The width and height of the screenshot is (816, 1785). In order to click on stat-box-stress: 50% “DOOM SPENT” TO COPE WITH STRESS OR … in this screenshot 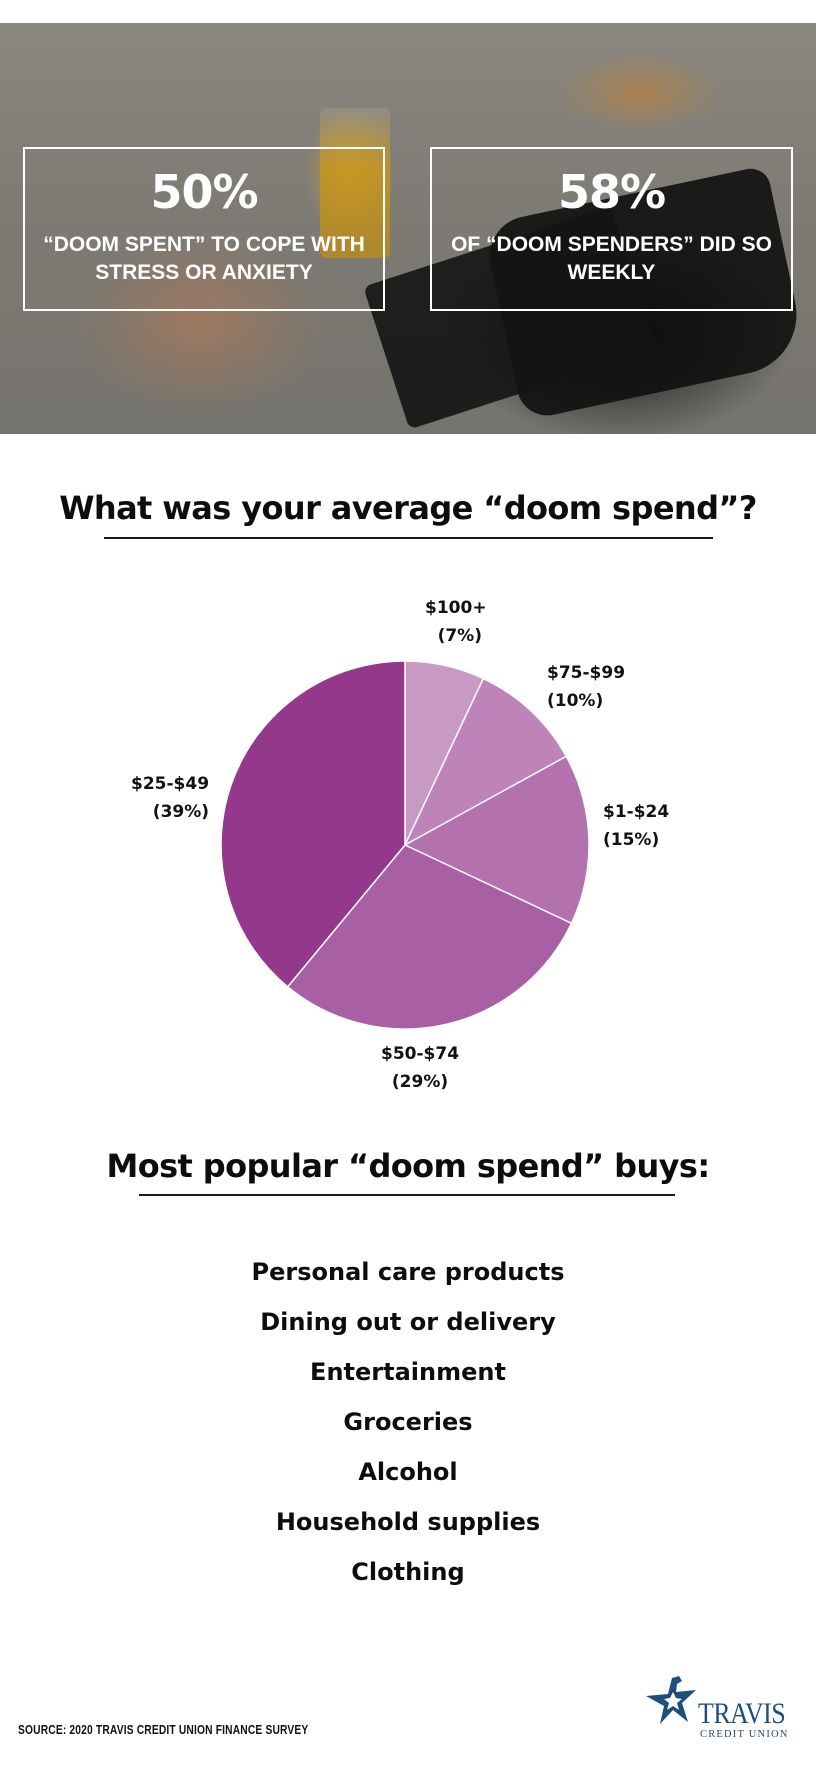, I will do `click(204, 229)`.